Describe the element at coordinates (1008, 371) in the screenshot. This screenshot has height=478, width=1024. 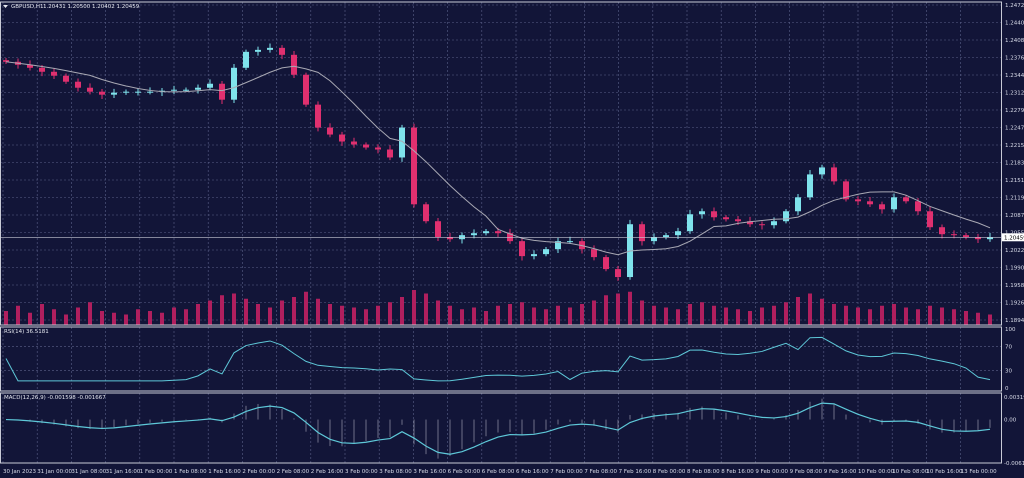
I see `rsi-tick-label: 30` at that location.